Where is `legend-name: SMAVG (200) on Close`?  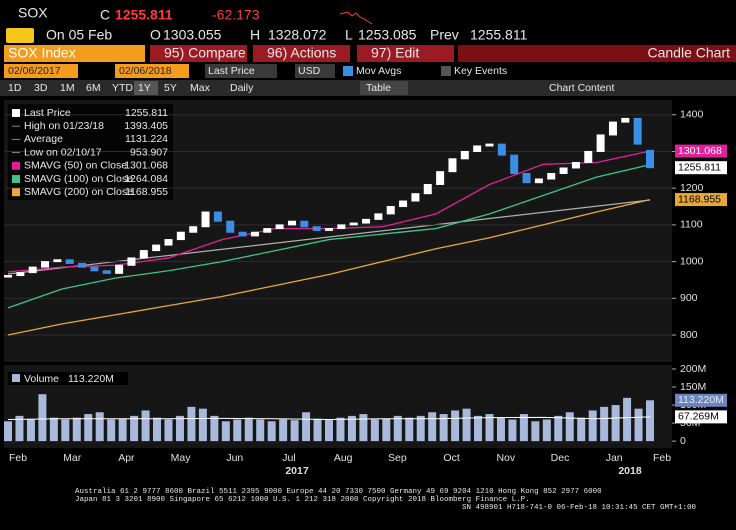
legend-name: SMAVG (200) on Close is located at coordinates (78, 192).